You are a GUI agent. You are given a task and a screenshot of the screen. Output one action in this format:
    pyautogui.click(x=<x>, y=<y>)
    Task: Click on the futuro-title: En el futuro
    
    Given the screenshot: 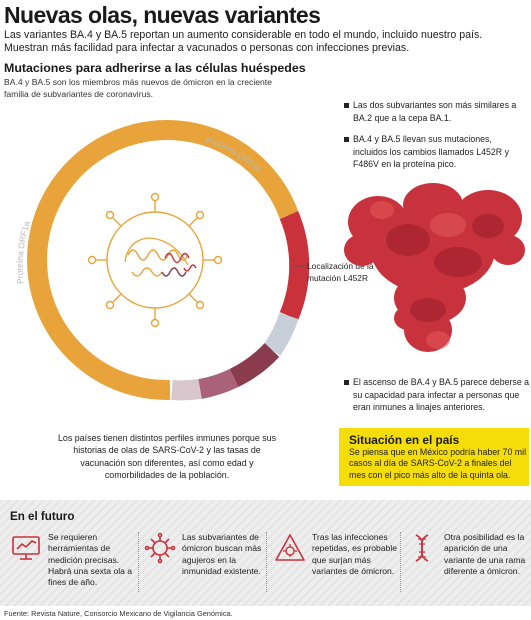 What is the action you would take?
    pyautogui.click(x=42, y=516)
    